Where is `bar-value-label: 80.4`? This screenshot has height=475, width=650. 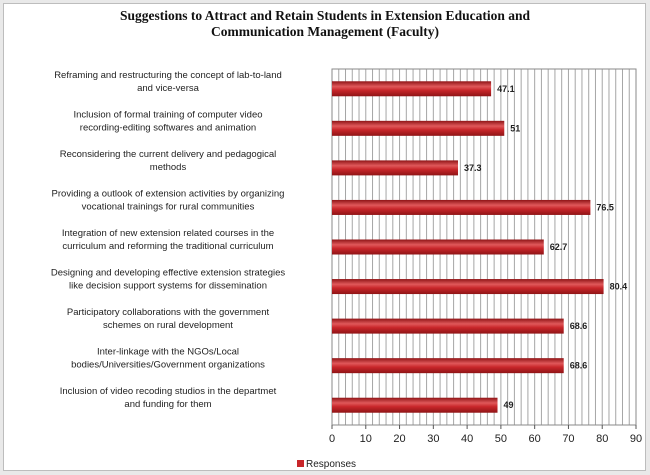 bar-value-label: 80.4 is located at coordinates (619, 287).